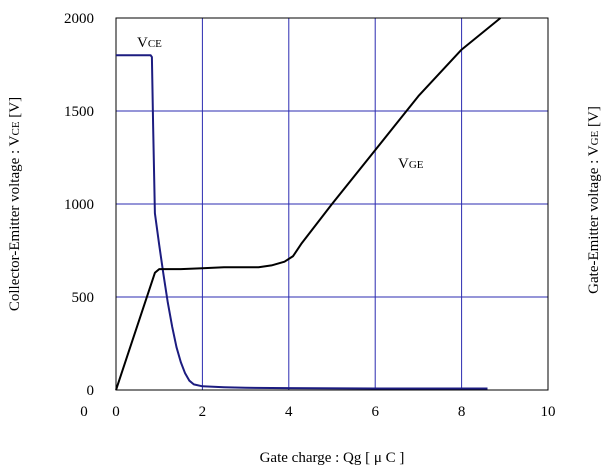  Describe the element at coordinates (462, 412) in the screenshot. I see `x-tick-label: 8` at that location.